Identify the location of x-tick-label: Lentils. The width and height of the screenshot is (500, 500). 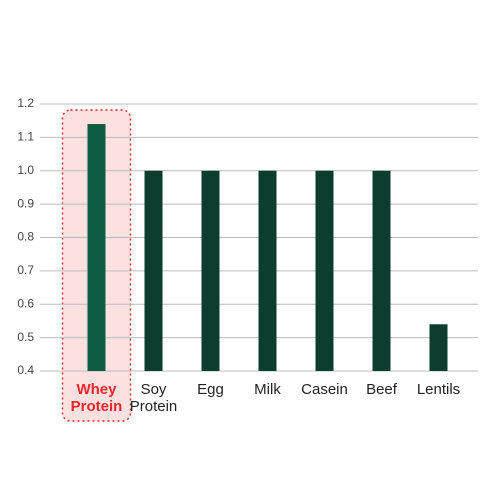
(438, 389).